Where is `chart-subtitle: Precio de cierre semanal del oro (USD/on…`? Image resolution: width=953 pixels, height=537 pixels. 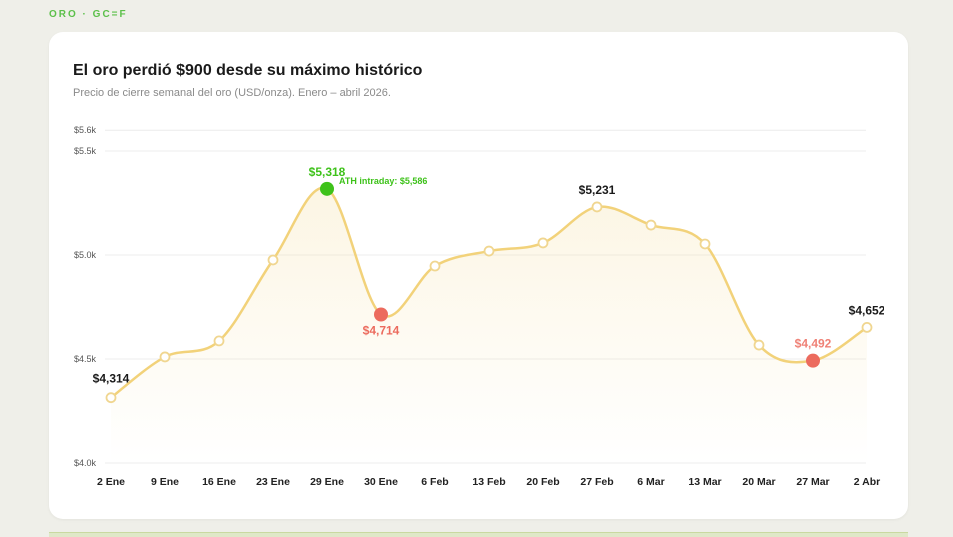 chart-subtitle: Precio de cierre semanal del oro (USD/on… is located at coordinates (232, 93).